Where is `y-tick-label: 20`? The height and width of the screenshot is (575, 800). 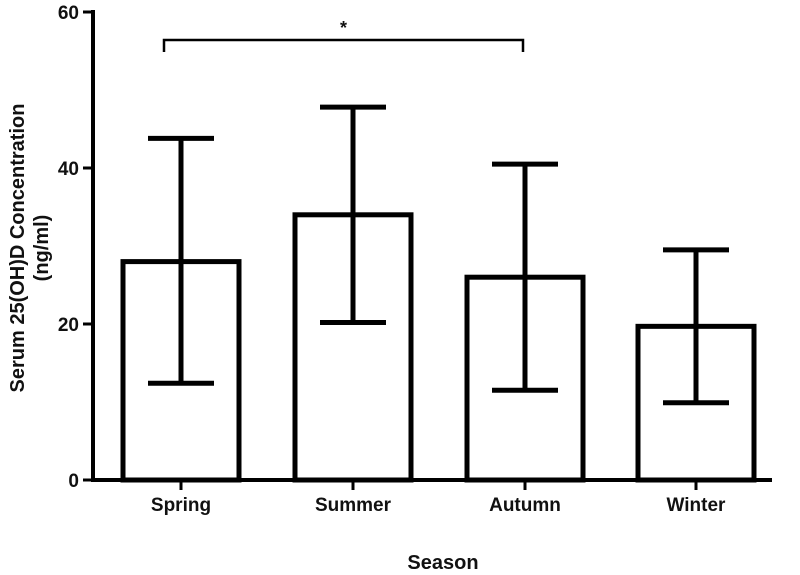
y-tick-label: 20 is located at coordinates (68, 325).